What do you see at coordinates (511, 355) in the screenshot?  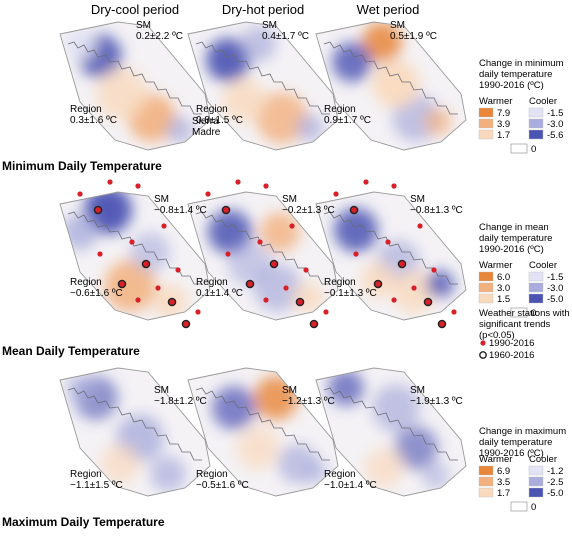 I see `stations-legend-1960-label: 1960-2016` at bounding box center [511, 355].